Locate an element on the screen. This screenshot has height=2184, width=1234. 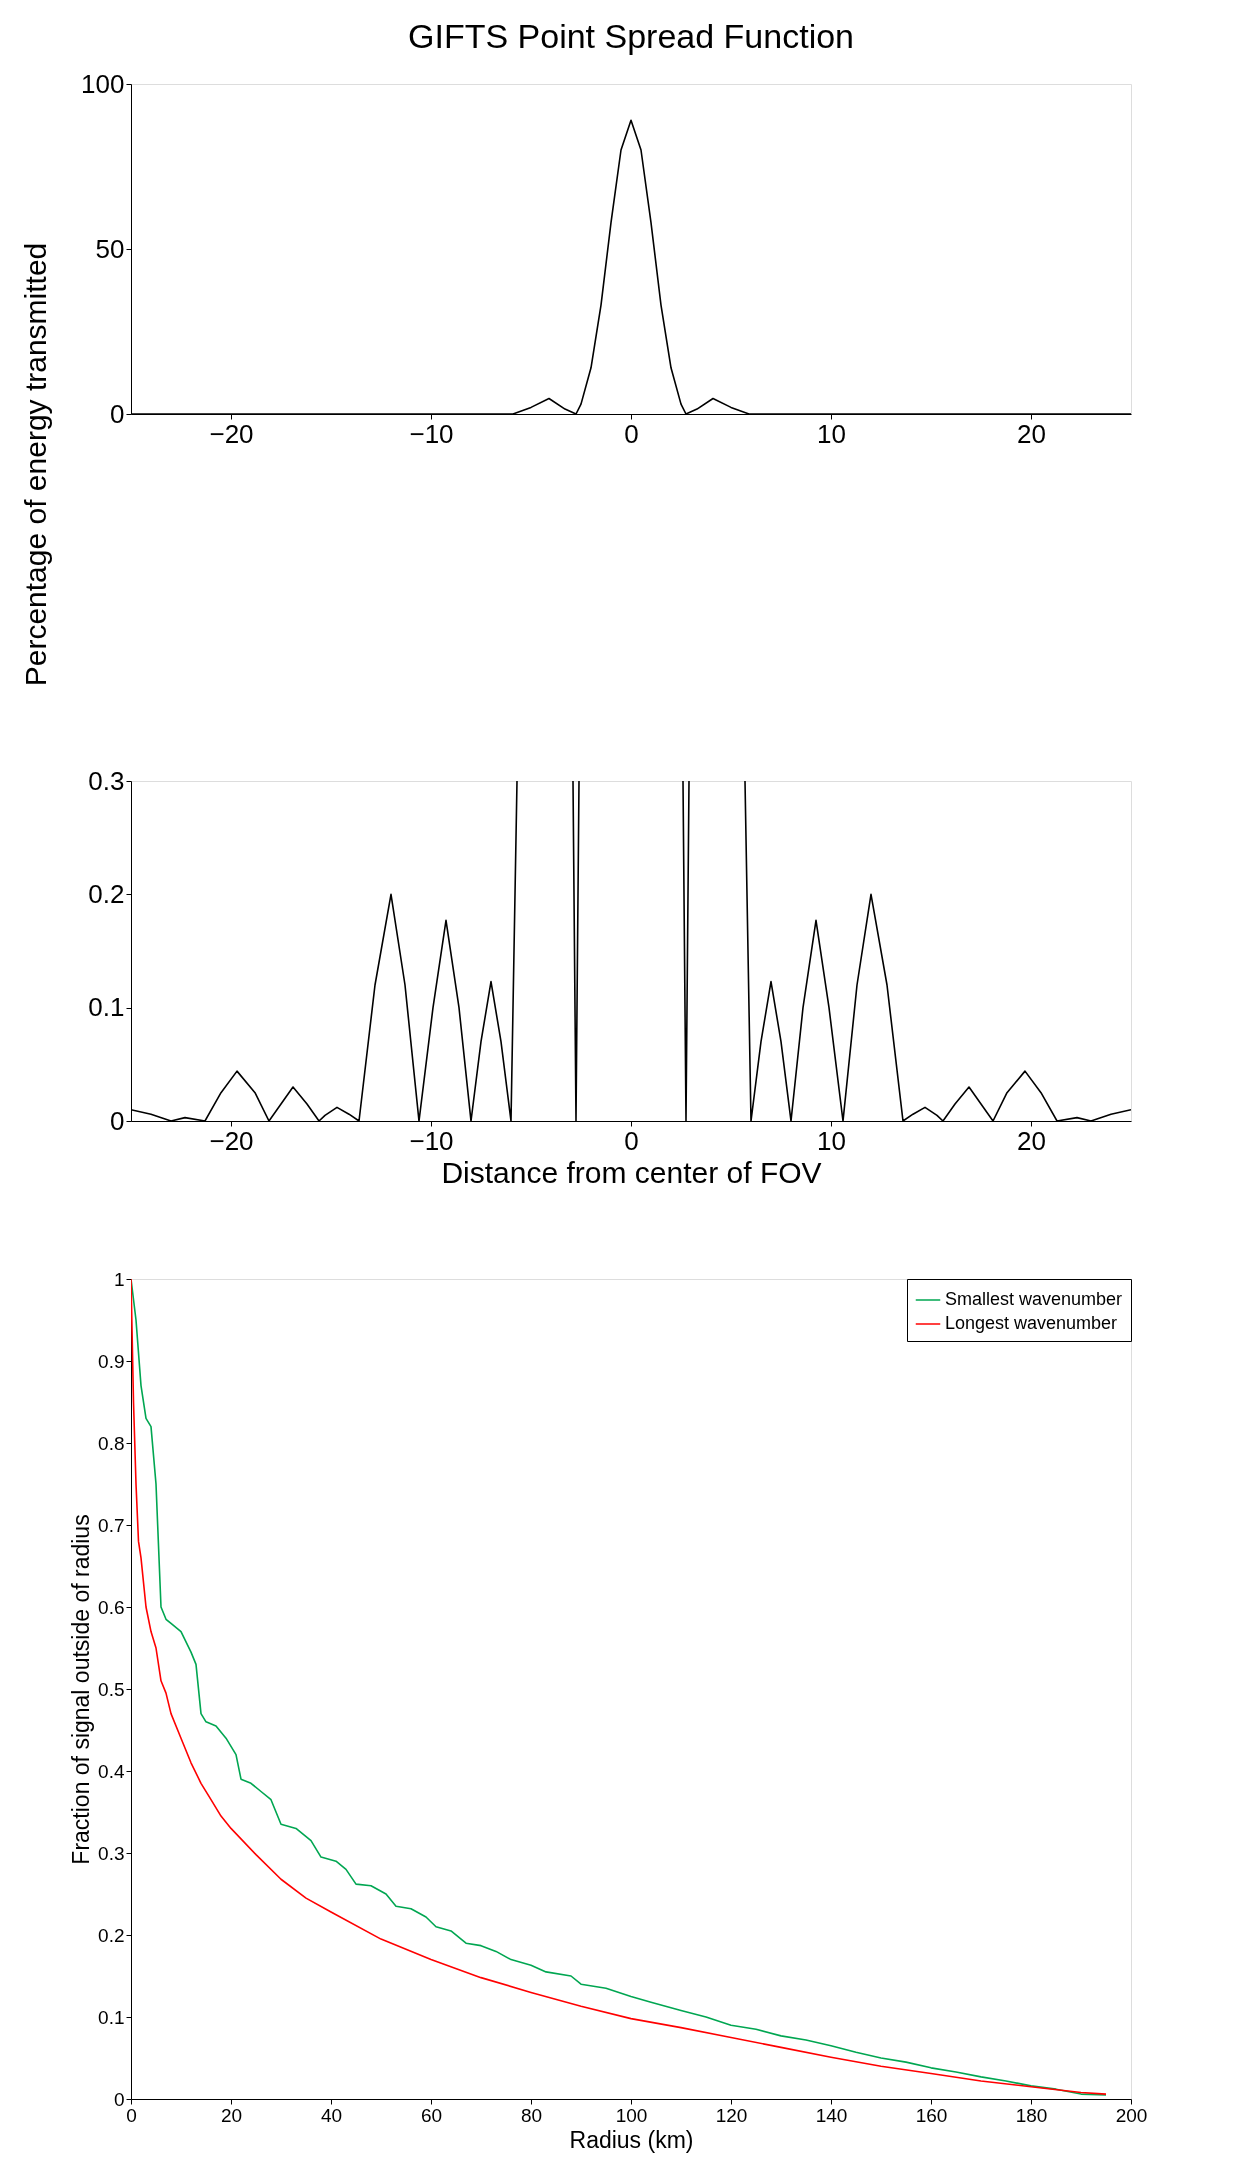
x-tick-label: 60 is located at coordinates (431, 2115).